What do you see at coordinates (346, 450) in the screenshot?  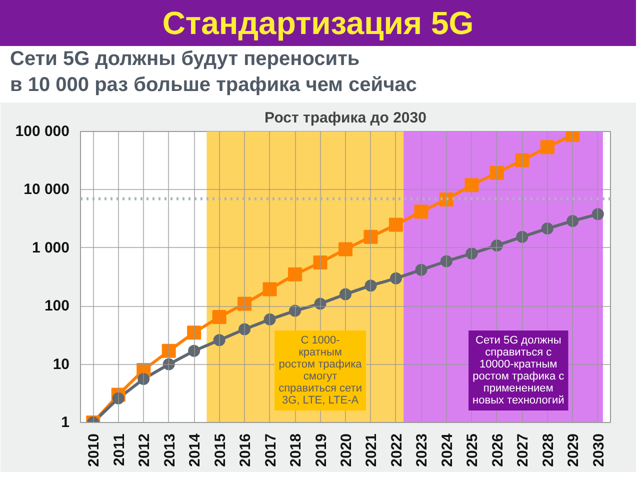 I see `x-tick-label: 2020` at bounding box center [346, 450].